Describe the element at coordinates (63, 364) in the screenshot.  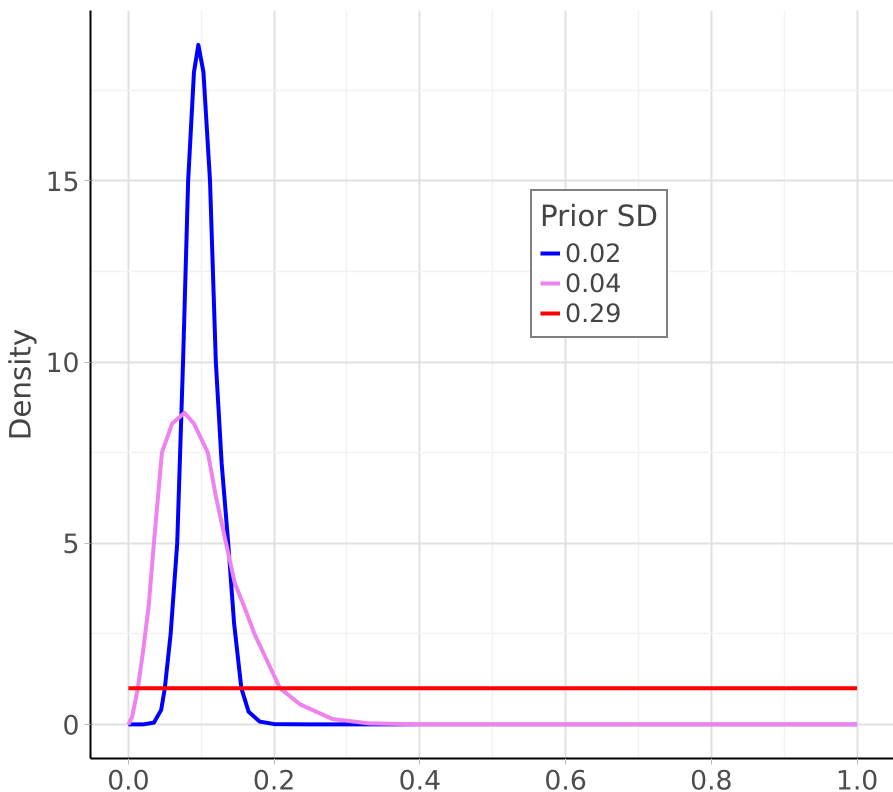
I see `y-tick-label: 10` at that location.